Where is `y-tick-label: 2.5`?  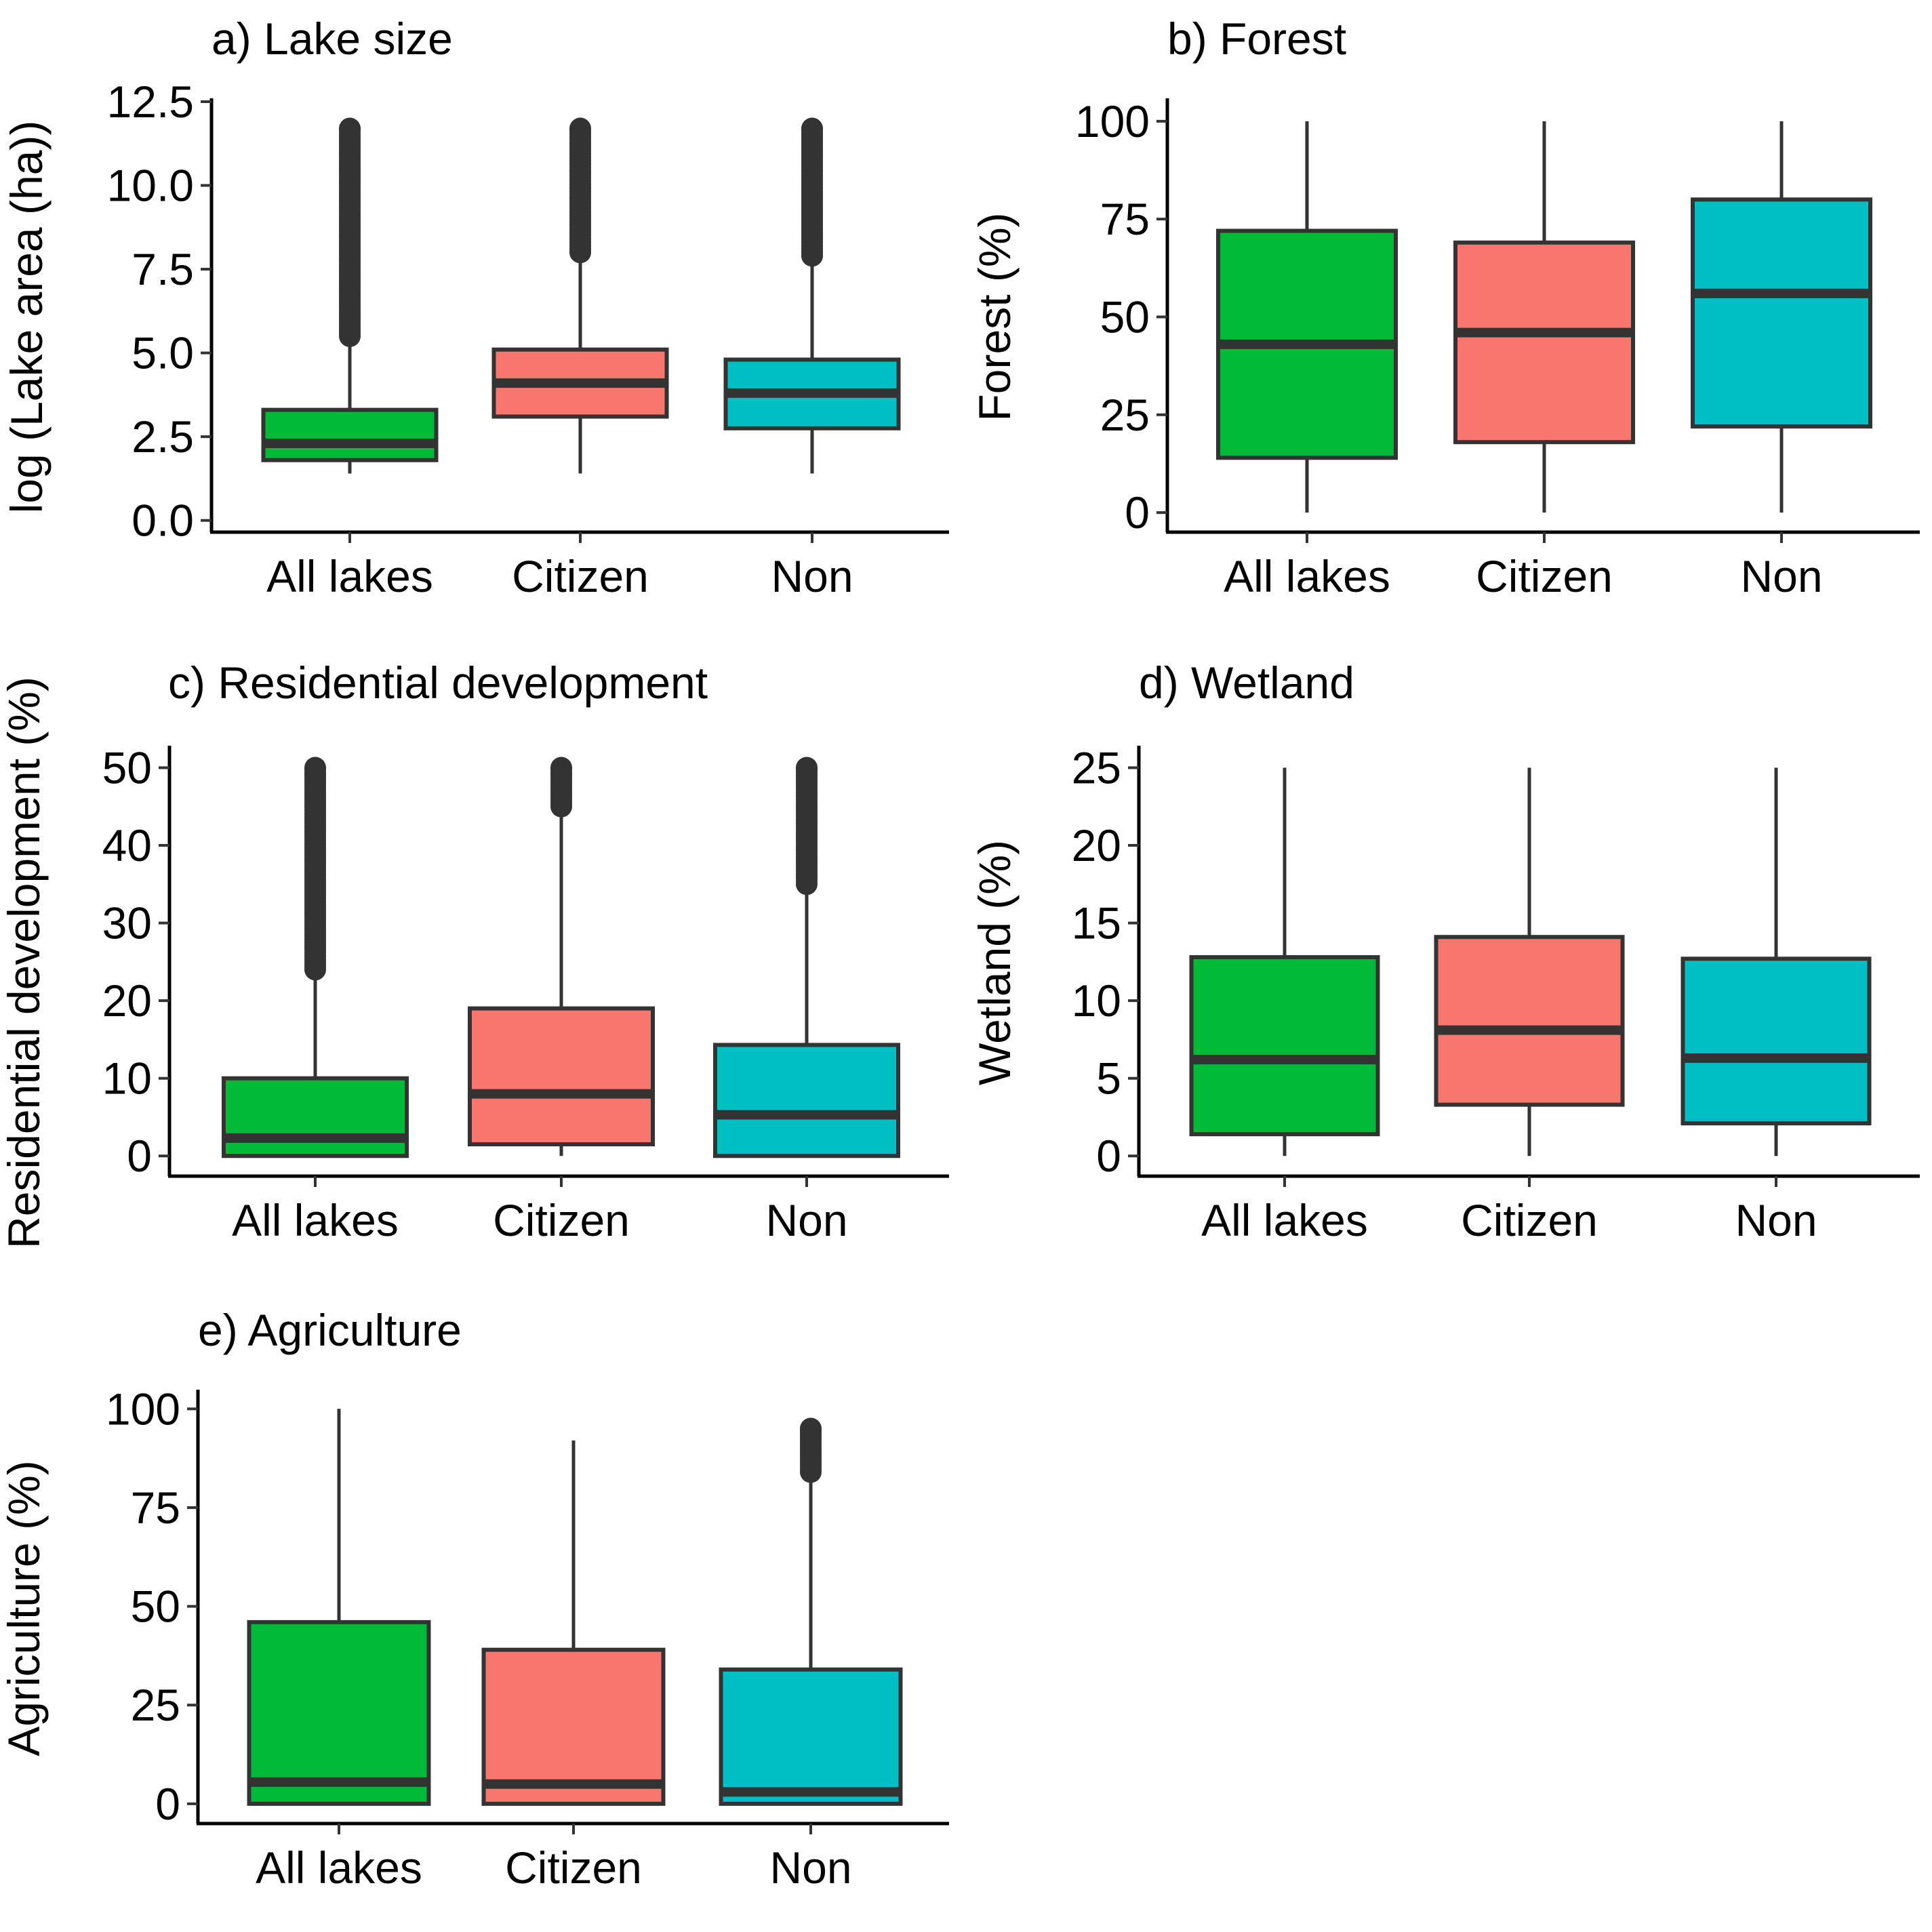
y-tick-label: 2.5 is located at coordinates (163, 436).